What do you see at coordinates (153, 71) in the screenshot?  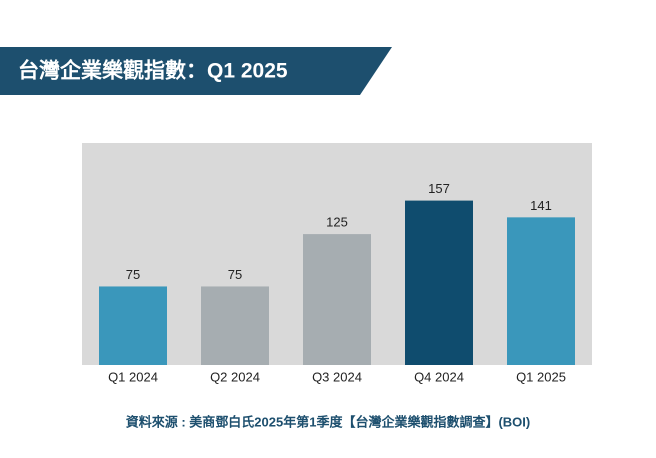 I see `chart-title: 台灣企業樂觀指數：Q1 2025` at bounding box center [153, 71].